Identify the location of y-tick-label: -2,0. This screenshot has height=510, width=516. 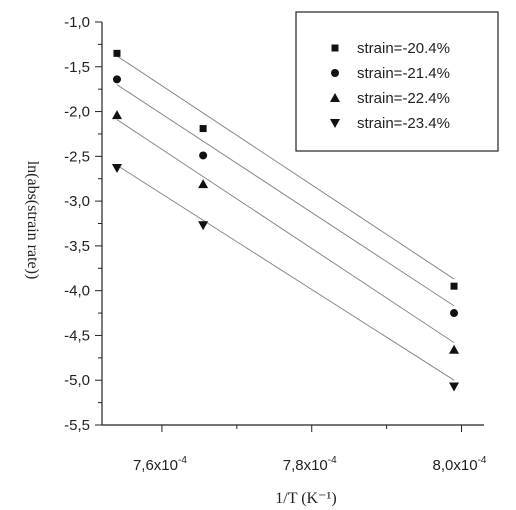
(77, 112).